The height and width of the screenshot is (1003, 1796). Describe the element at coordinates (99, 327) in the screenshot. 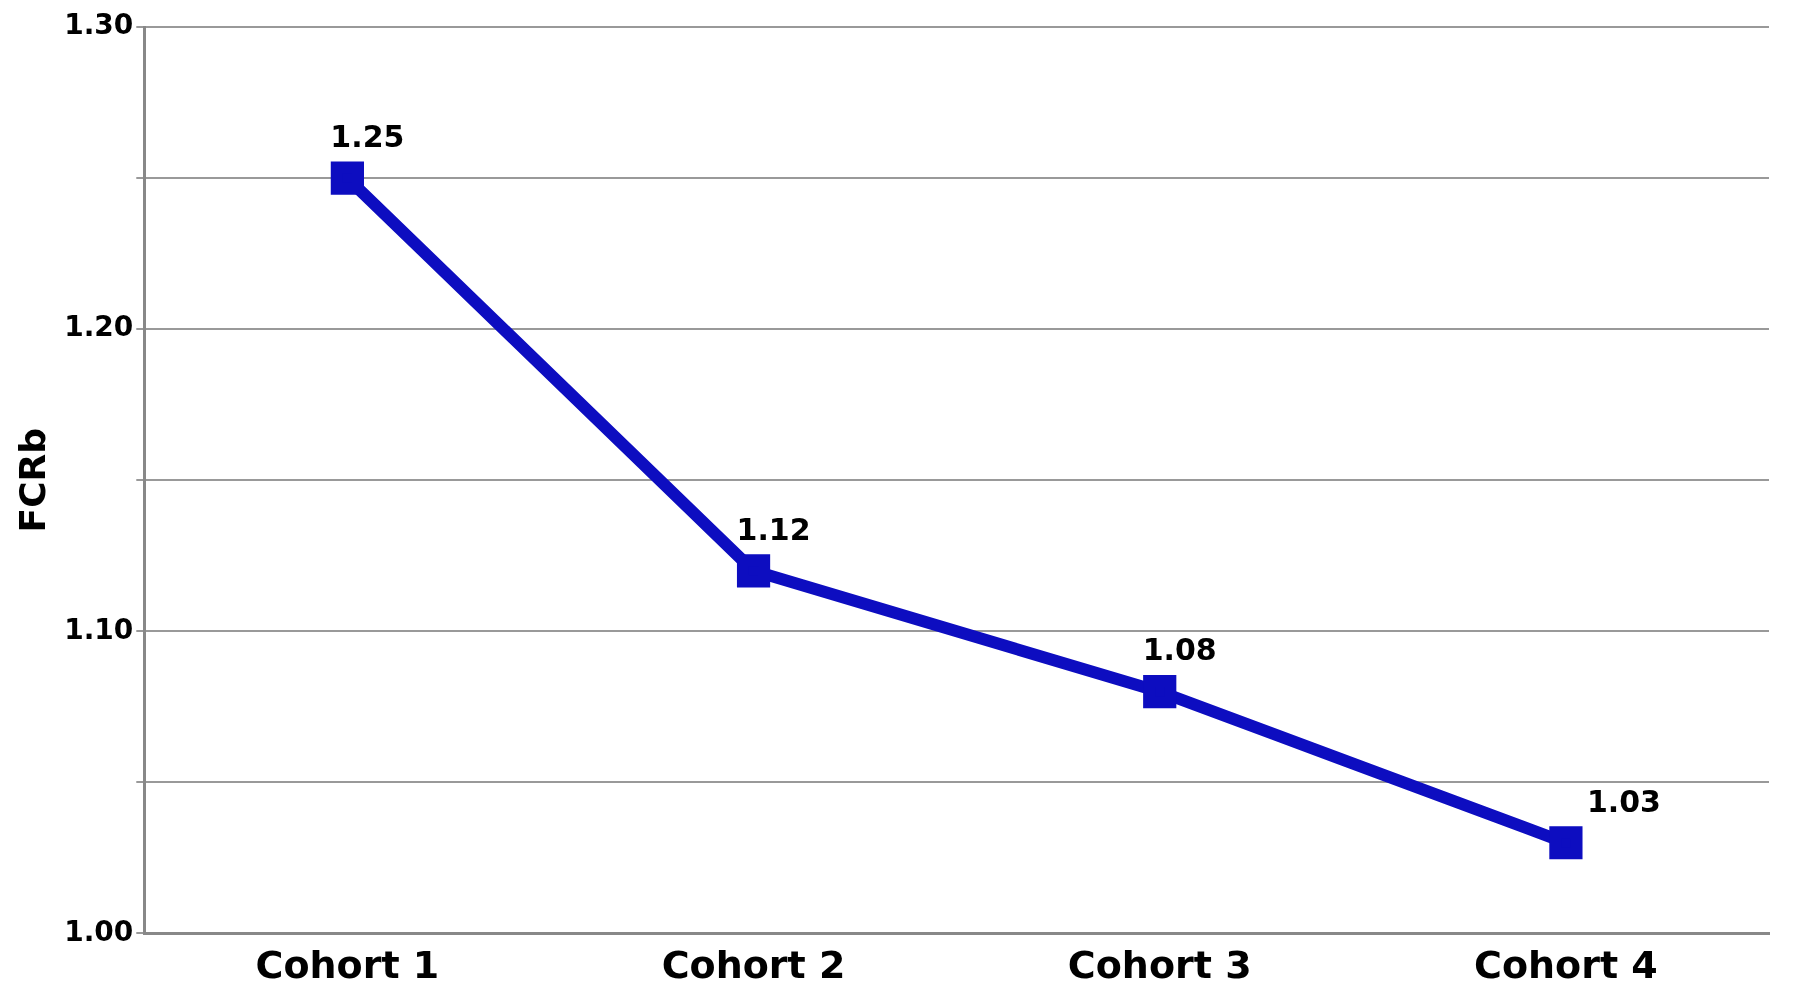

I see `y-tick-label: 1.20` at that location.